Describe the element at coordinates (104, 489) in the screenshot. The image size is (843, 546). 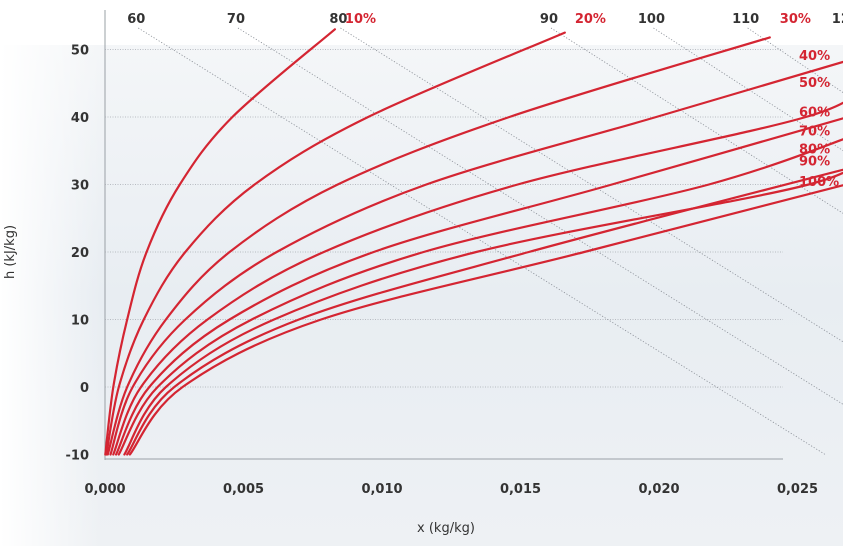
I see `x-tick-label: 0,000` at that location.